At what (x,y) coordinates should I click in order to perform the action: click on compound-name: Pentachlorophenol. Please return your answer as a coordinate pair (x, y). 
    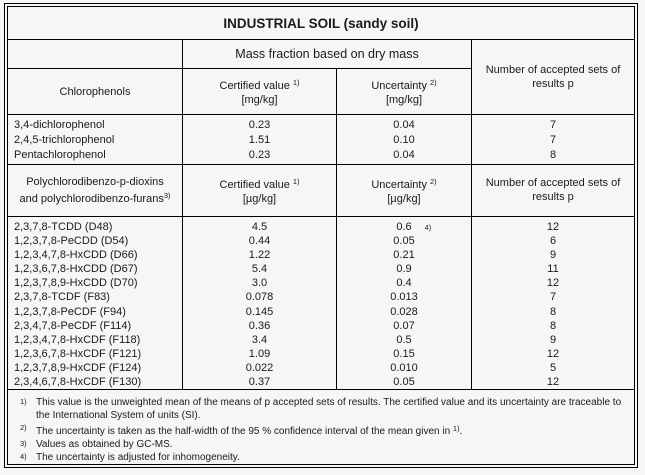
    Looking at the image, I should click on (60, 155).